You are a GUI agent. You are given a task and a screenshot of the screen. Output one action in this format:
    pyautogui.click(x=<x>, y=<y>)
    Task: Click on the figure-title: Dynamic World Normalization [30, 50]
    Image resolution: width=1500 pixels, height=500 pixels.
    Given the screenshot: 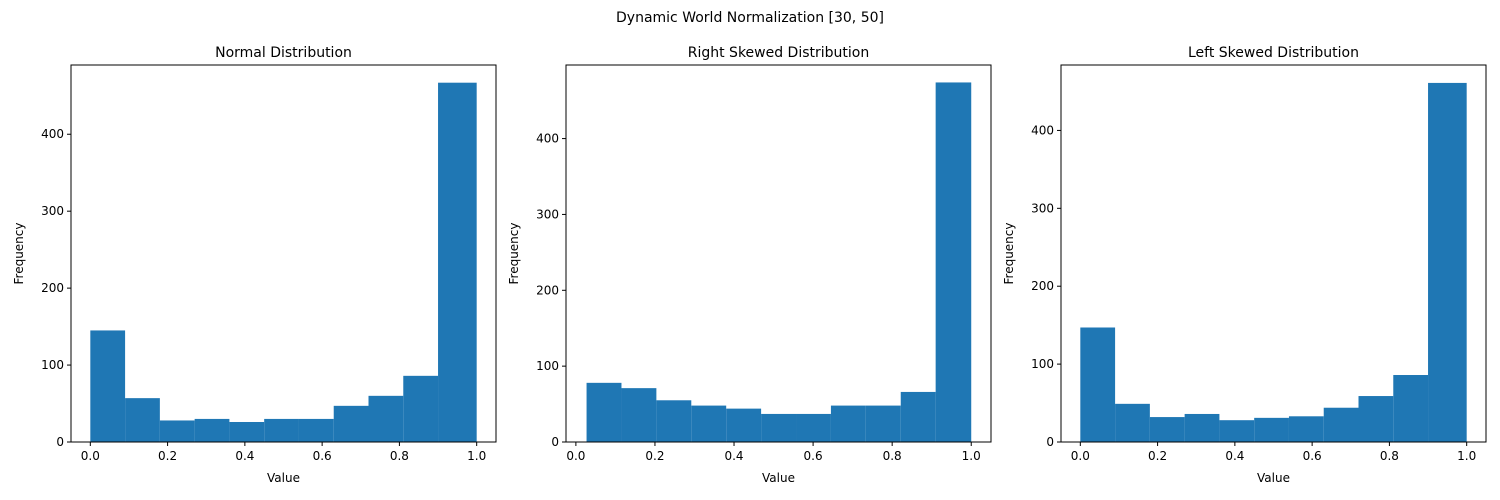 What is the action you would take?
    pyautogui.click(x=750, y=18)
    